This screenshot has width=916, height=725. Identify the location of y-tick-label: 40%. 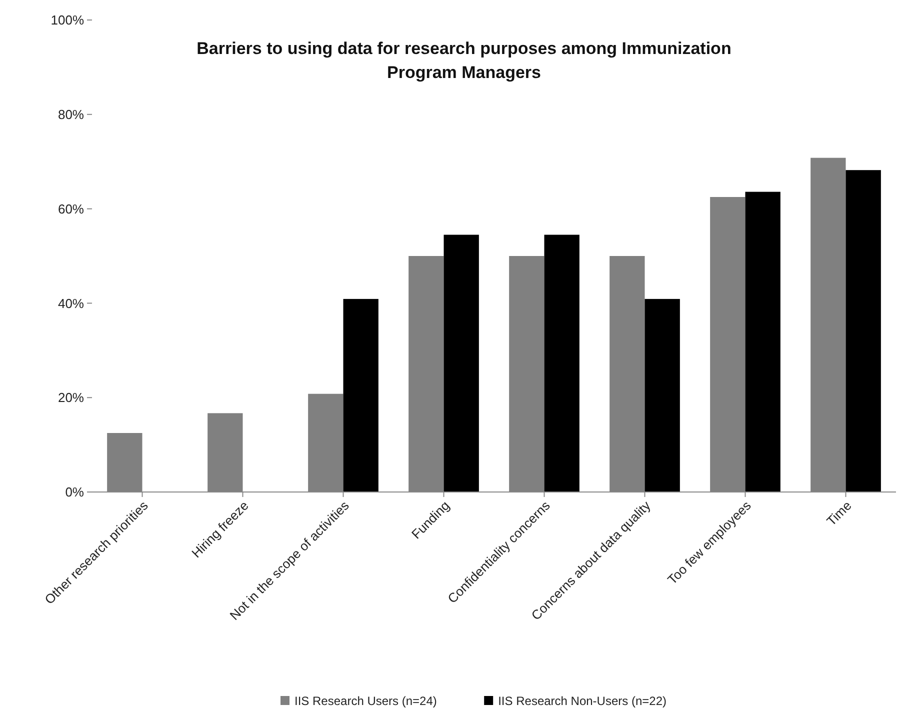
(71, 303).